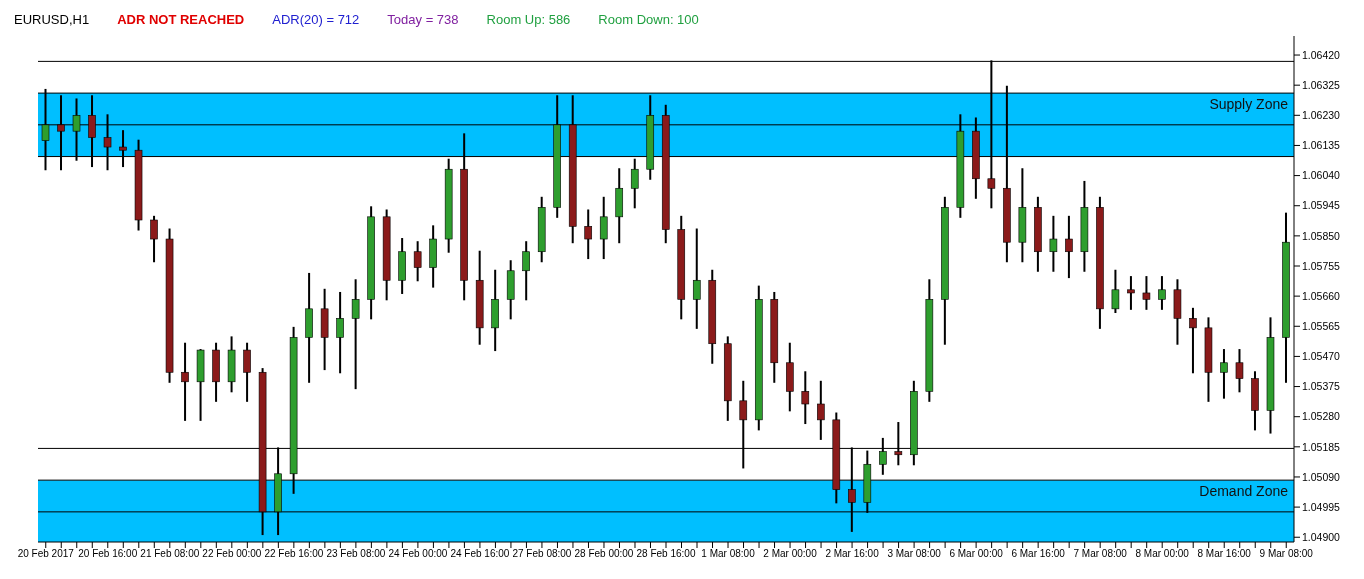  I want to click on x-tick-label: 1 Mar 08:00, so click(728, 554).